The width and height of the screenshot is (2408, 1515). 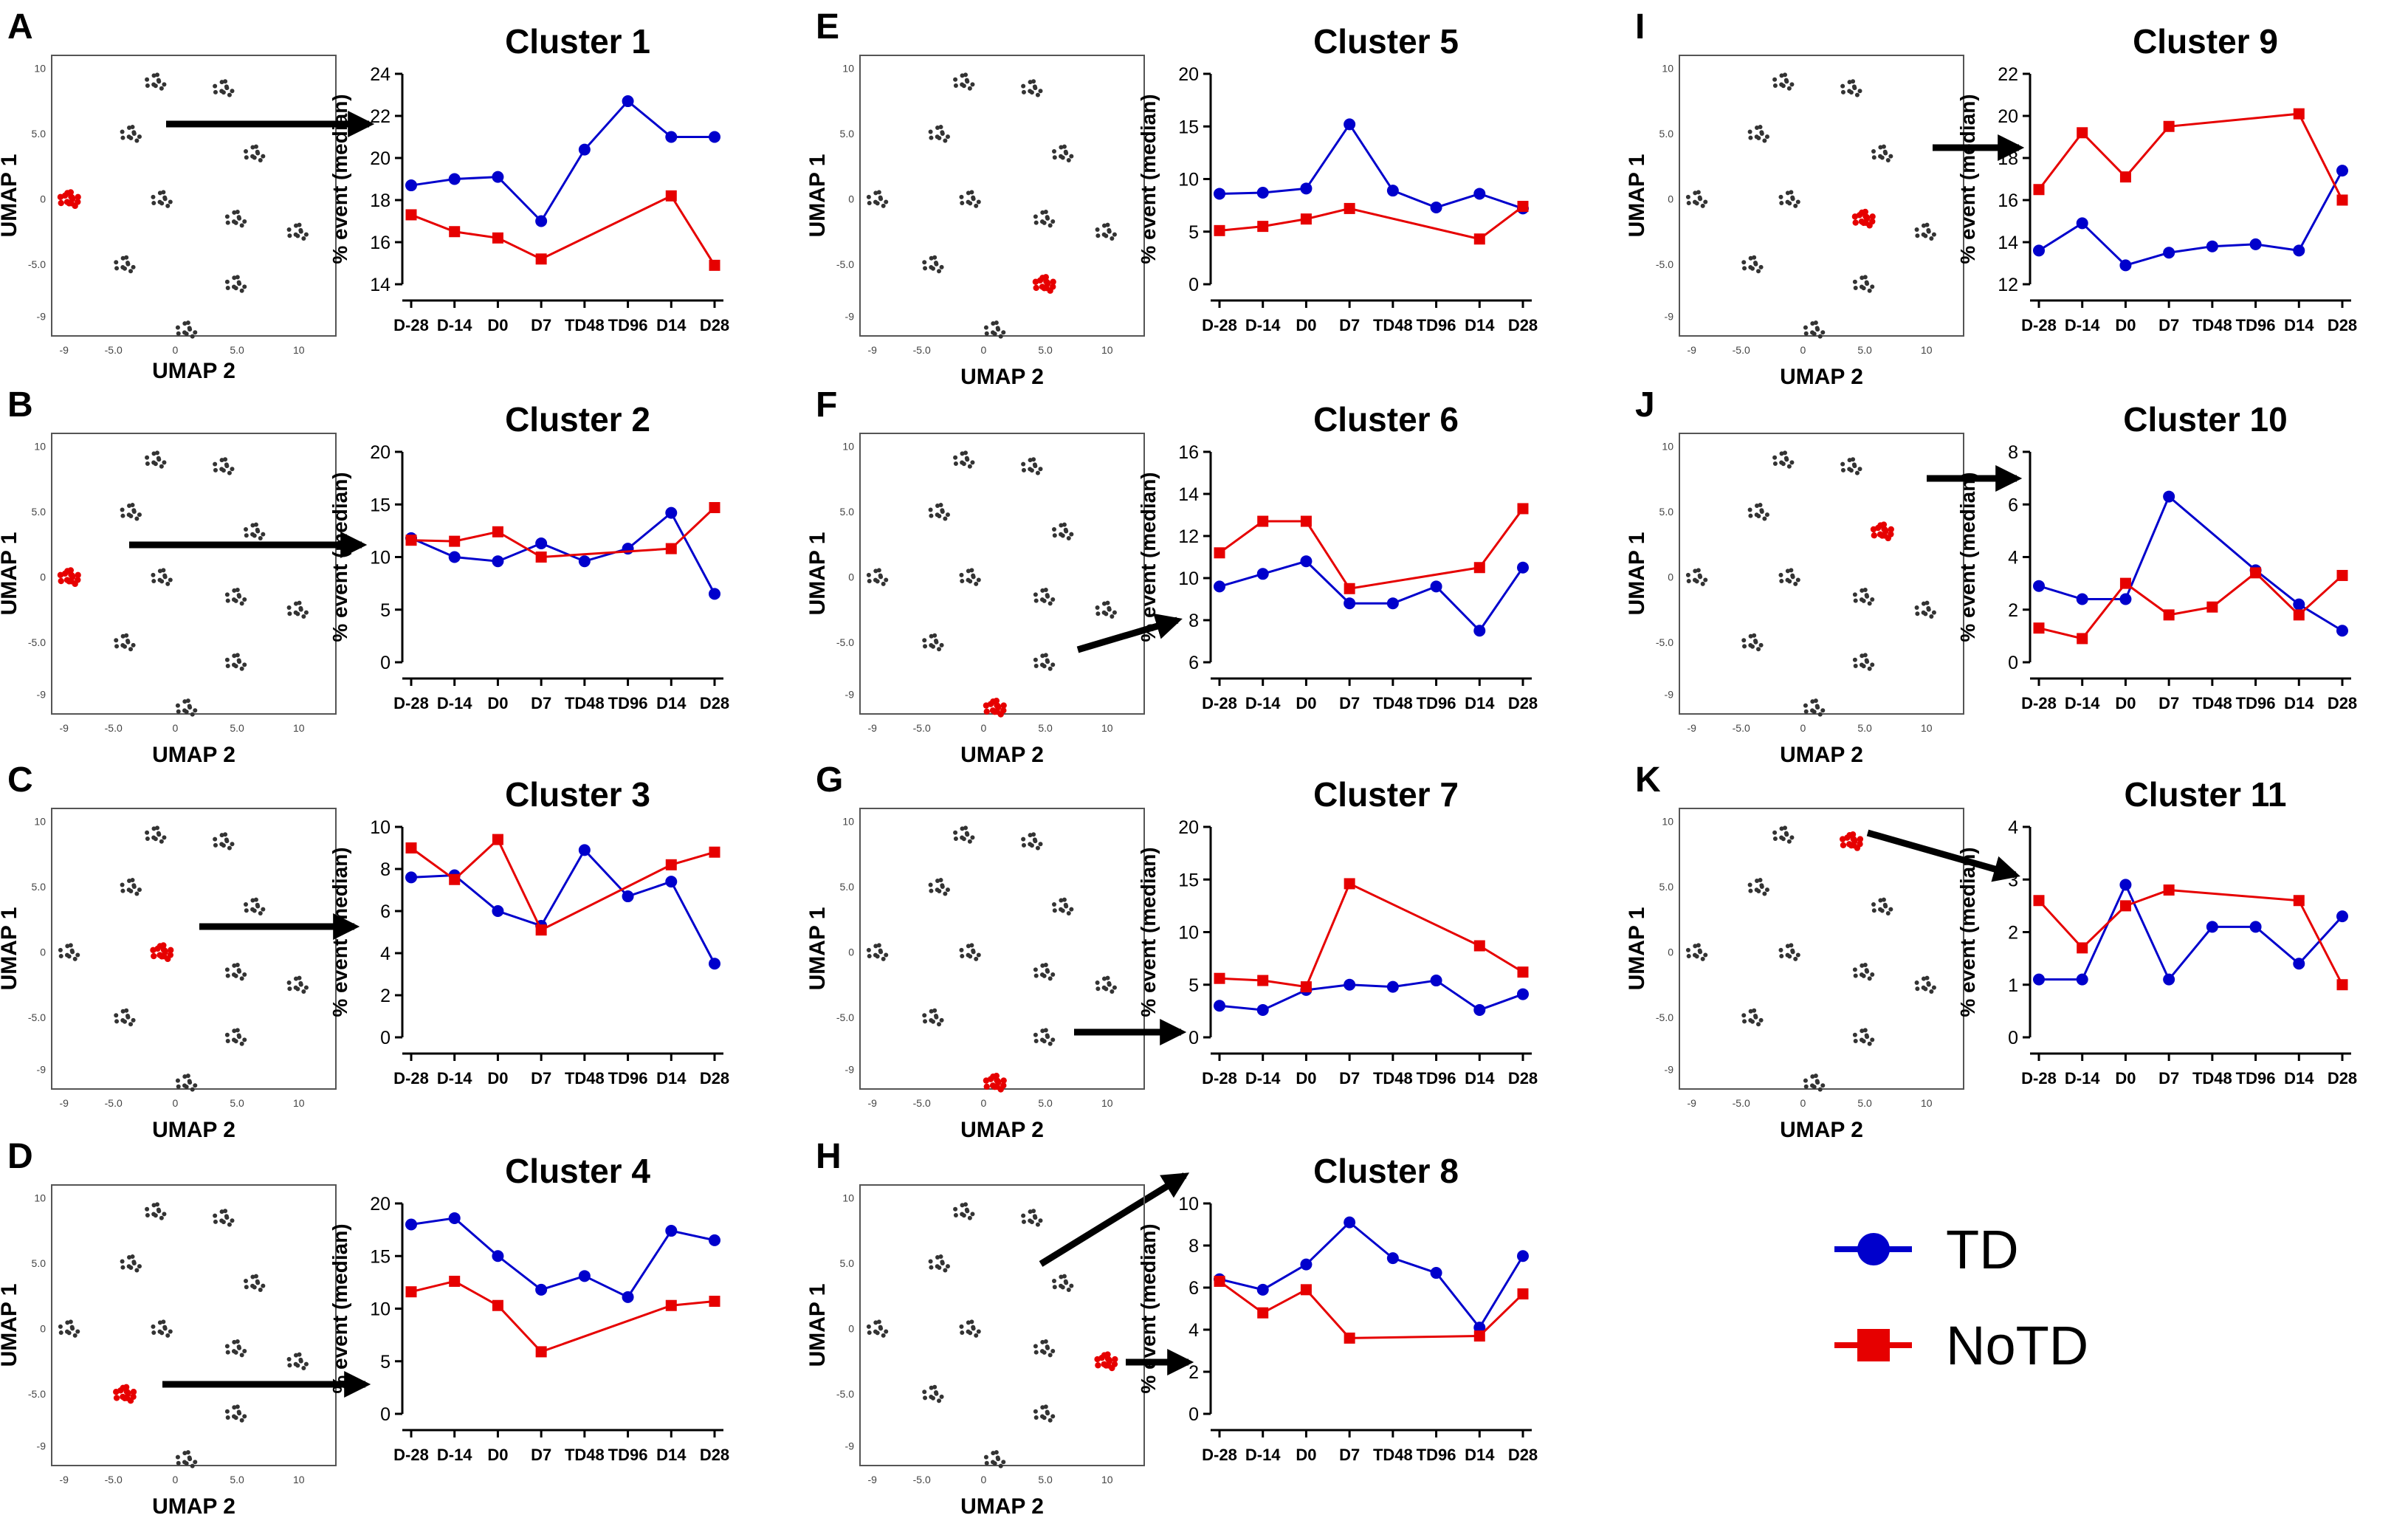 What do you see at coordinates (1670, 952) in the screenshot?
I see `umap-y-tick: 0` at bounding box center [1670, 952].